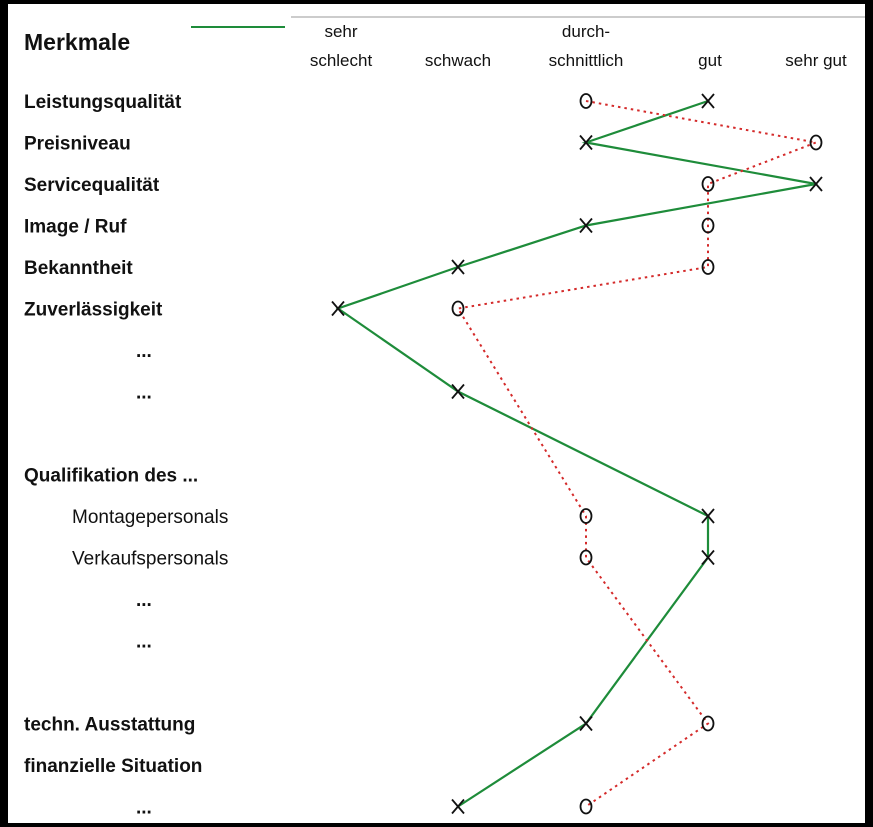 Image resolution: width=873 pixels, height=827 pixels. I want to click on column-header-3-line-2: schnittlich, so click(586, 60).